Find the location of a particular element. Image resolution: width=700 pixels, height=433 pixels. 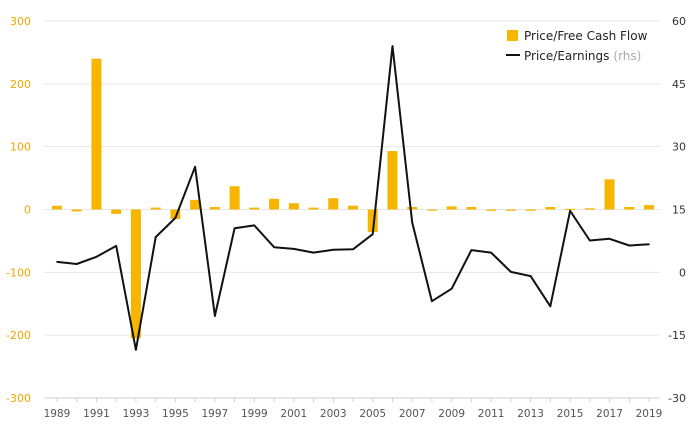

left-tick-label: -300 is located at coordinates (18, 398).